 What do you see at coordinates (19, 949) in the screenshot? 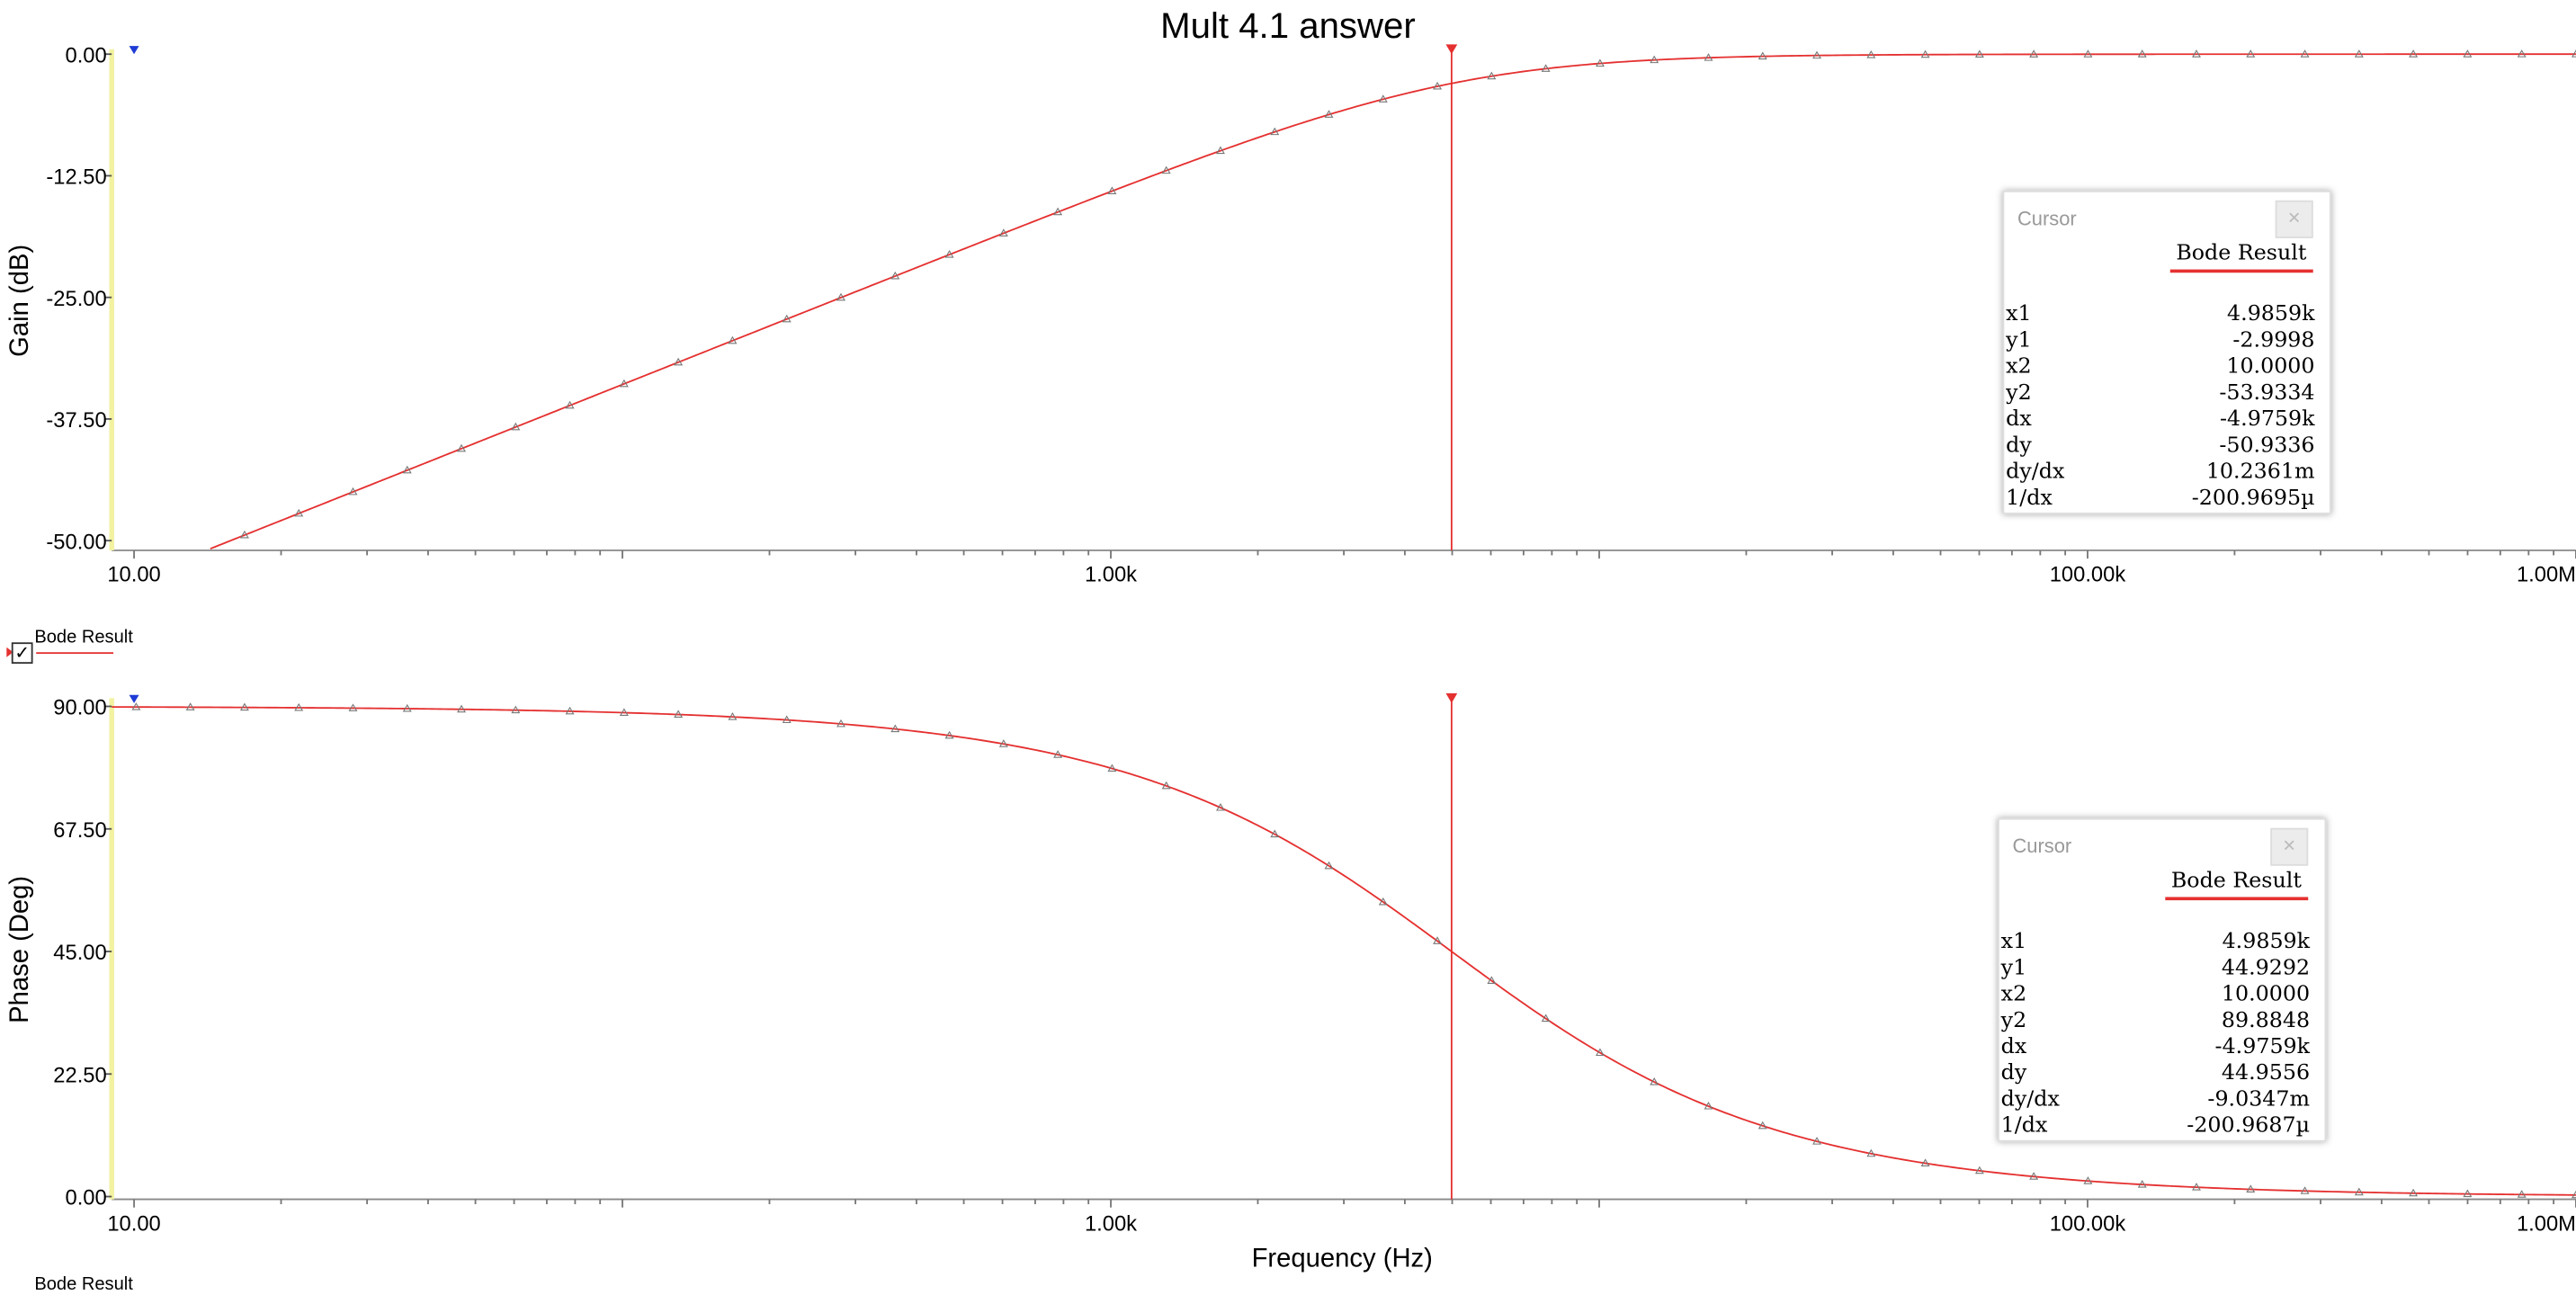
I see `y-axis-title: Phase (Deg)` at bounding box center [19, 949].